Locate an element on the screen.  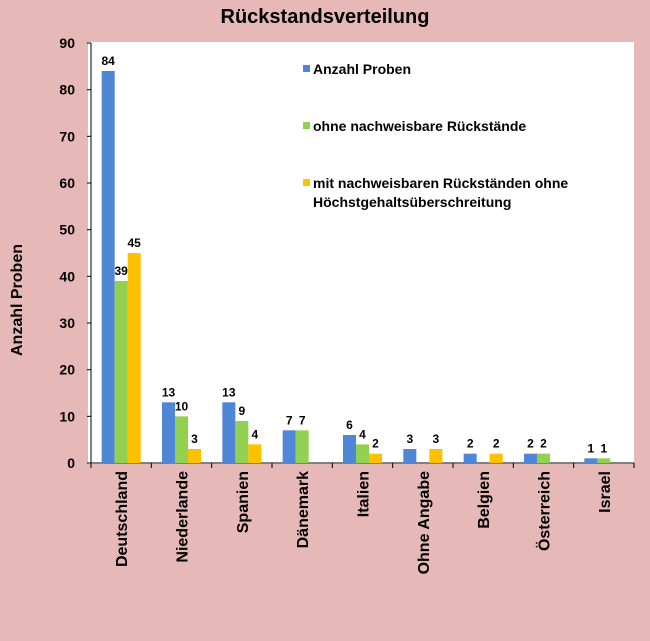
x-tick-label: Belgien is located at coordinates (484, 500).